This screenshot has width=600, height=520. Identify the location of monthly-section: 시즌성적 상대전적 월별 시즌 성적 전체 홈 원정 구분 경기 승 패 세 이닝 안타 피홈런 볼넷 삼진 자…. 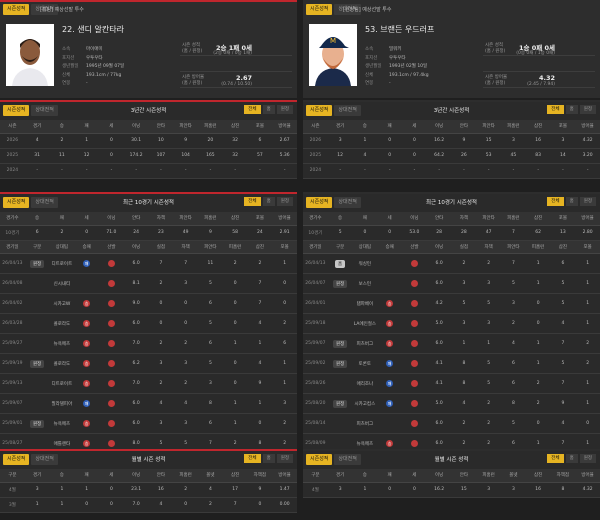
(451, 473).